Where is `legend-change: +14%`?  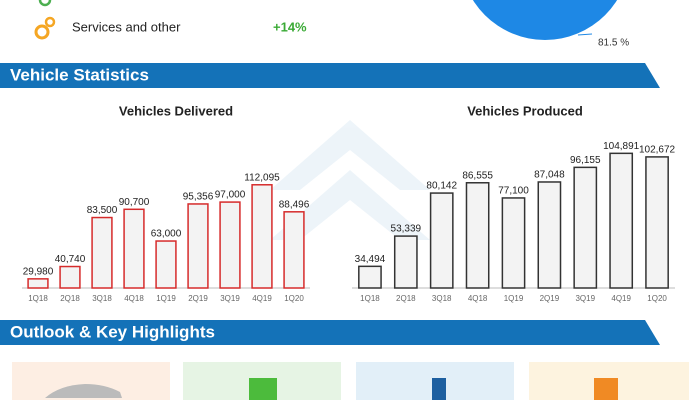
legend-change: +14% is located at coordinates (290, 26).